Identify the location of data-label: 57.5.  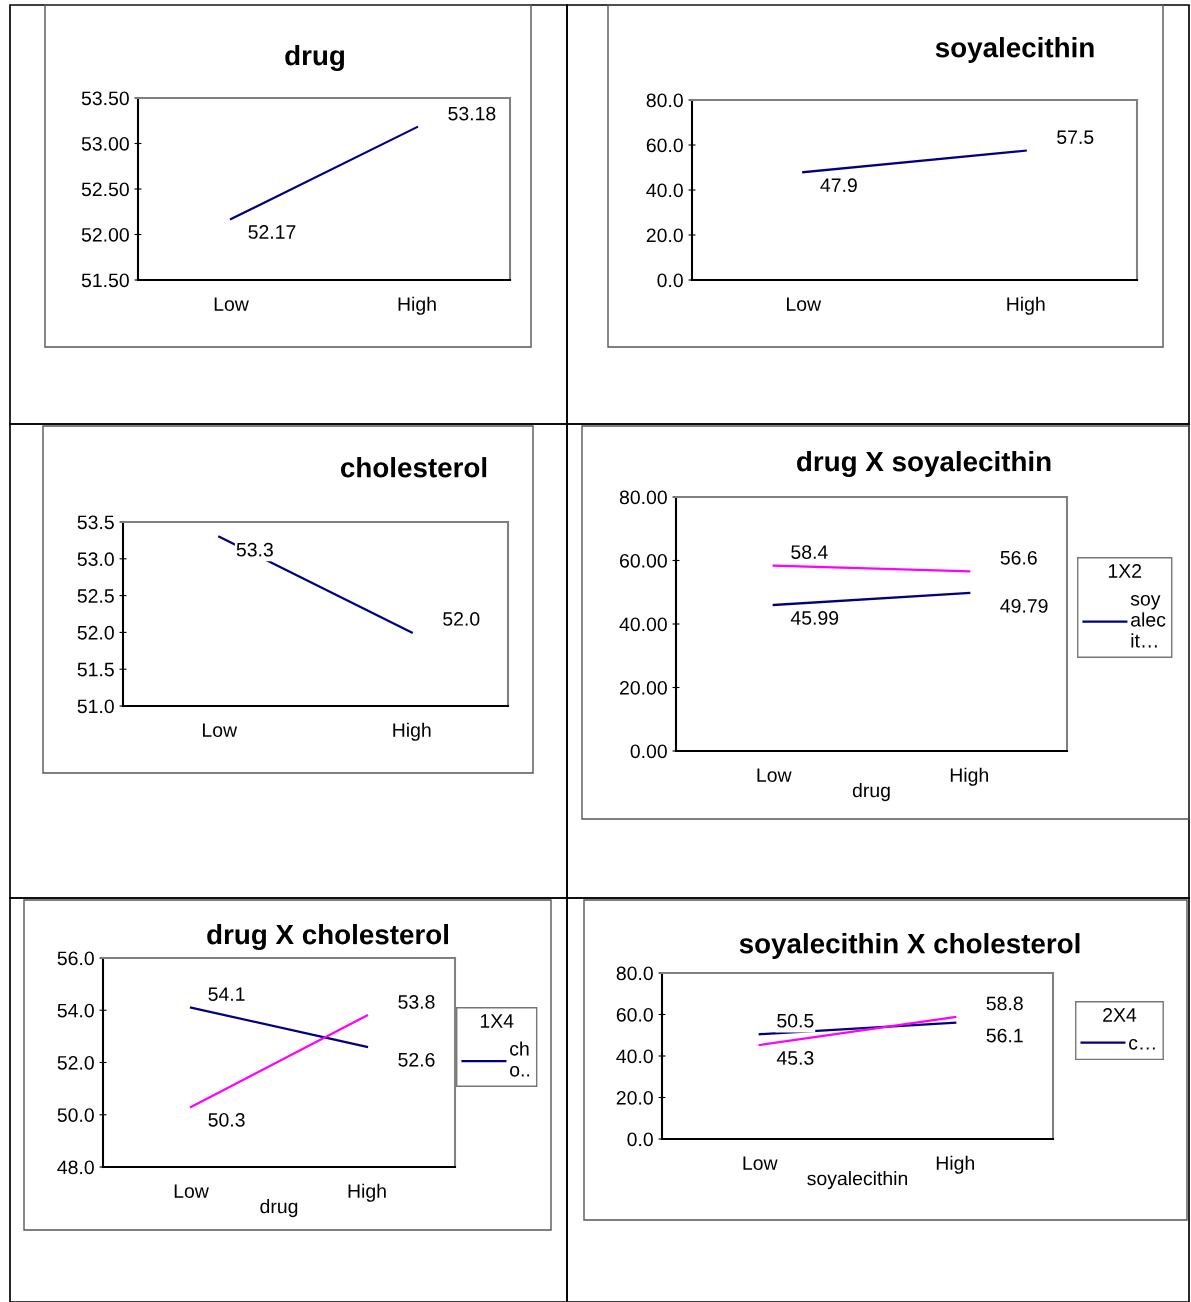
(1075, 137).